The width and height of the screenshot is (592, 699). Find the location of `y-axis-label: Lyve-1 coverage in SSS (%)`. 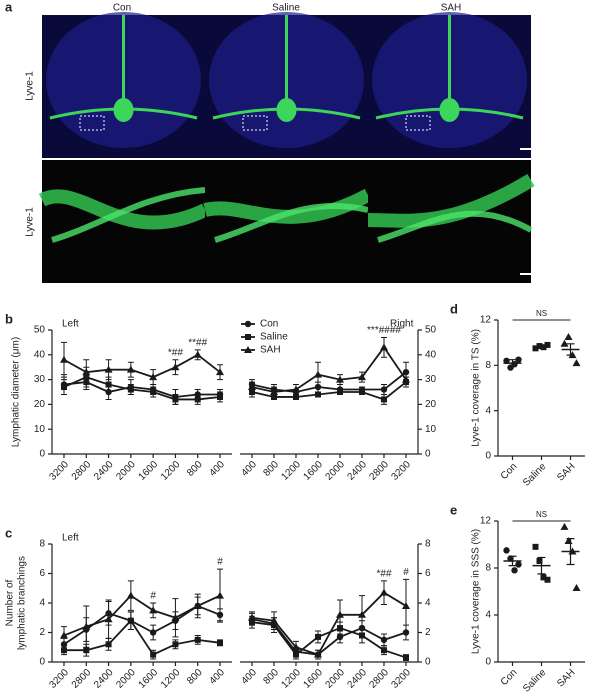

y-axis-label: Lyve-1 coverage in SSS (%) is located at coordinates (476, 591).